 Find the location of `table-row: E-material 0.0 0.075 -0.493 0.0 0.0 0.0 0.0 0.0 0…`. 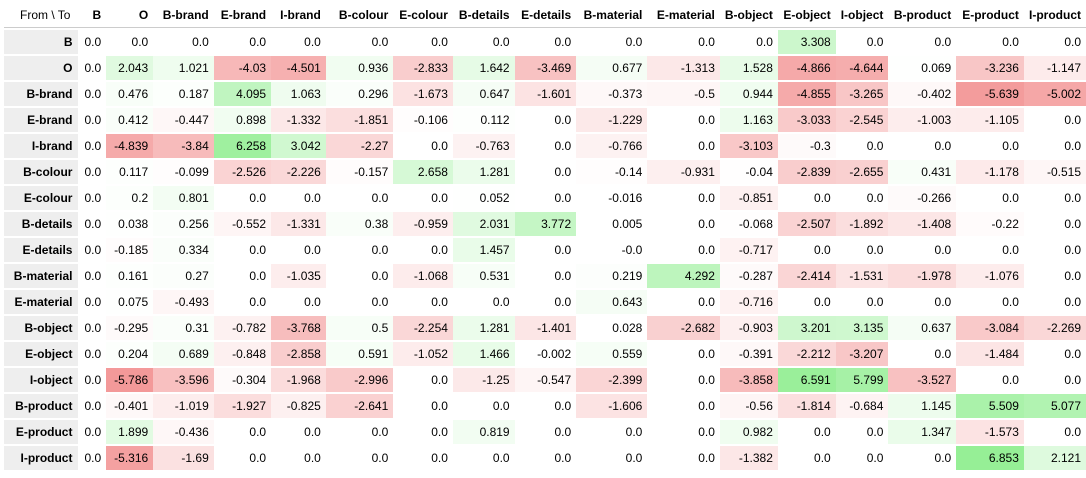

table-row: E-material 0.0 0.075 -0.493 0.0 0.0 0.0 0.0 0.0 0… is located at coordinates (545, 302).